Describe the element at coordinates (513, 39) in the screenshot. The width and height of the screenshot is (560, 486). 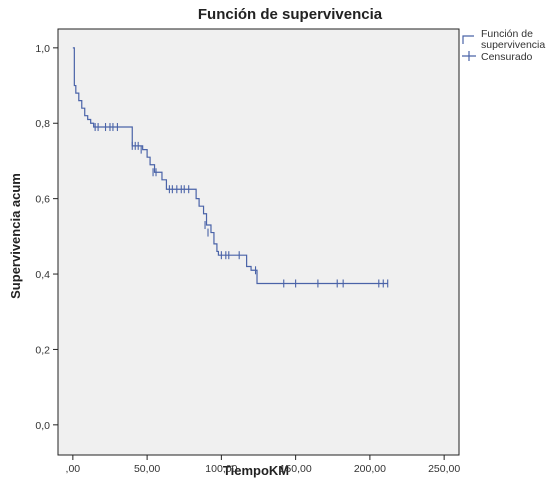
I see `legend-label-survival: Función de supervivencia` at that location.